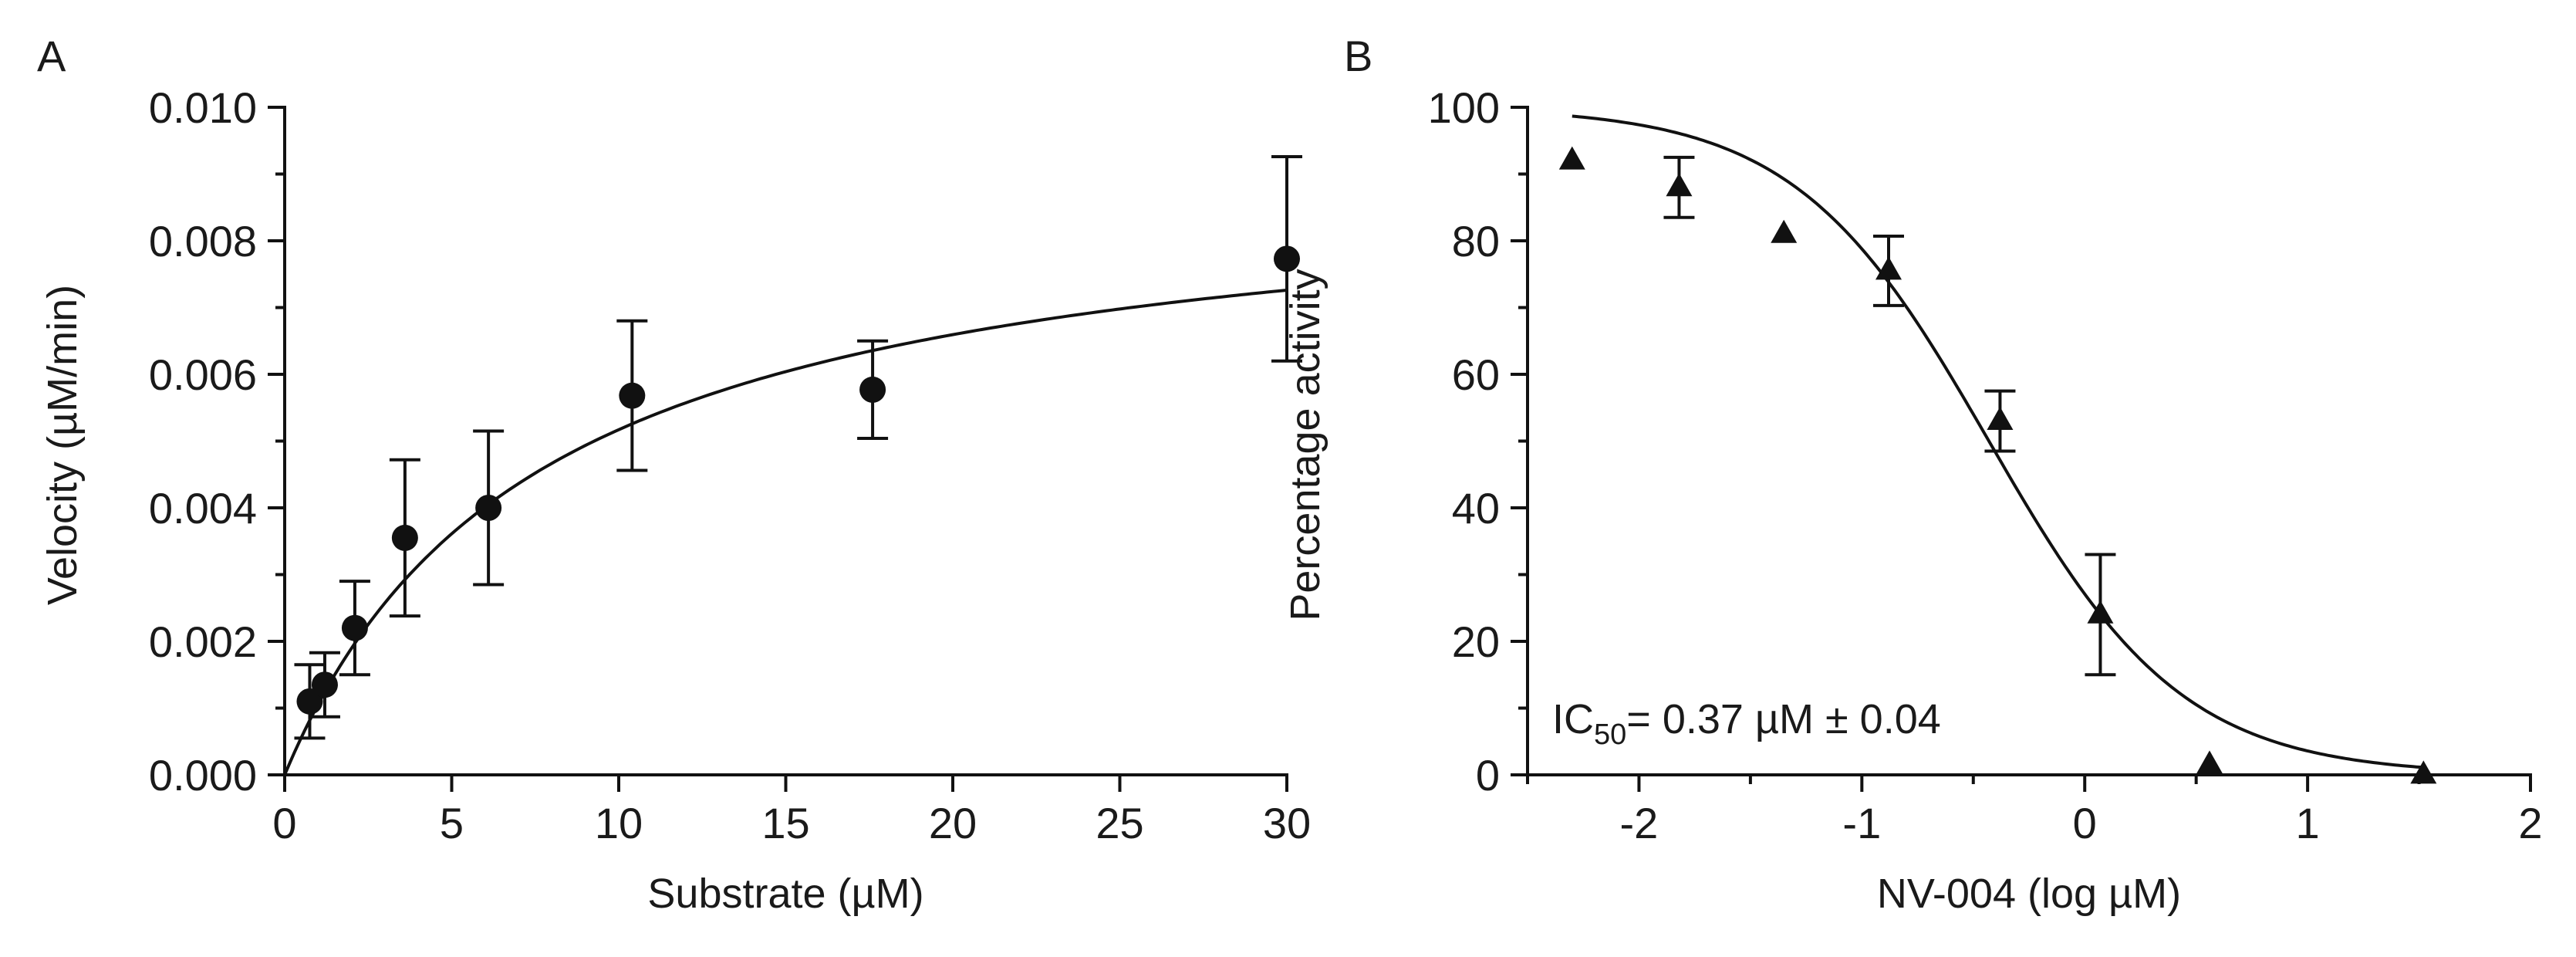 This screenshot has height=957, width=2576. What do you see at coordinates (1478, 441) in the screenshot?
I see `panel-b-y-ticks: 0 20 40 60 80 100` at bounding box center [1478, 441].